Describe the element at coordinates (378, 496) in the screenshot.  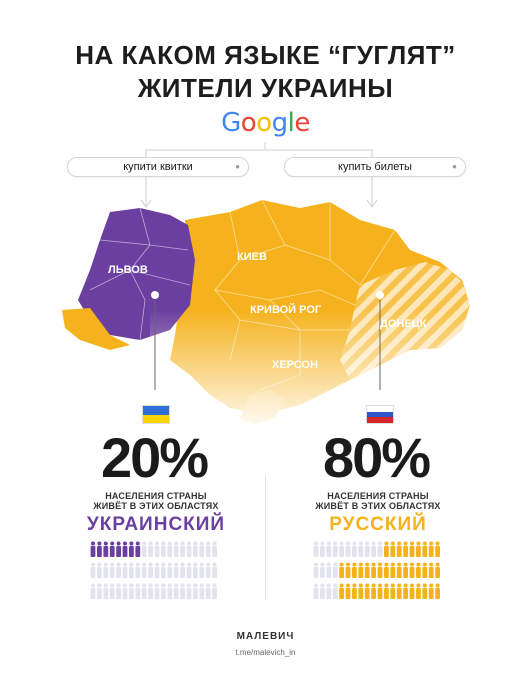
I see `right-caption-line1: НАСЕЛЕНИЯ СТРАНЫ` at that location.